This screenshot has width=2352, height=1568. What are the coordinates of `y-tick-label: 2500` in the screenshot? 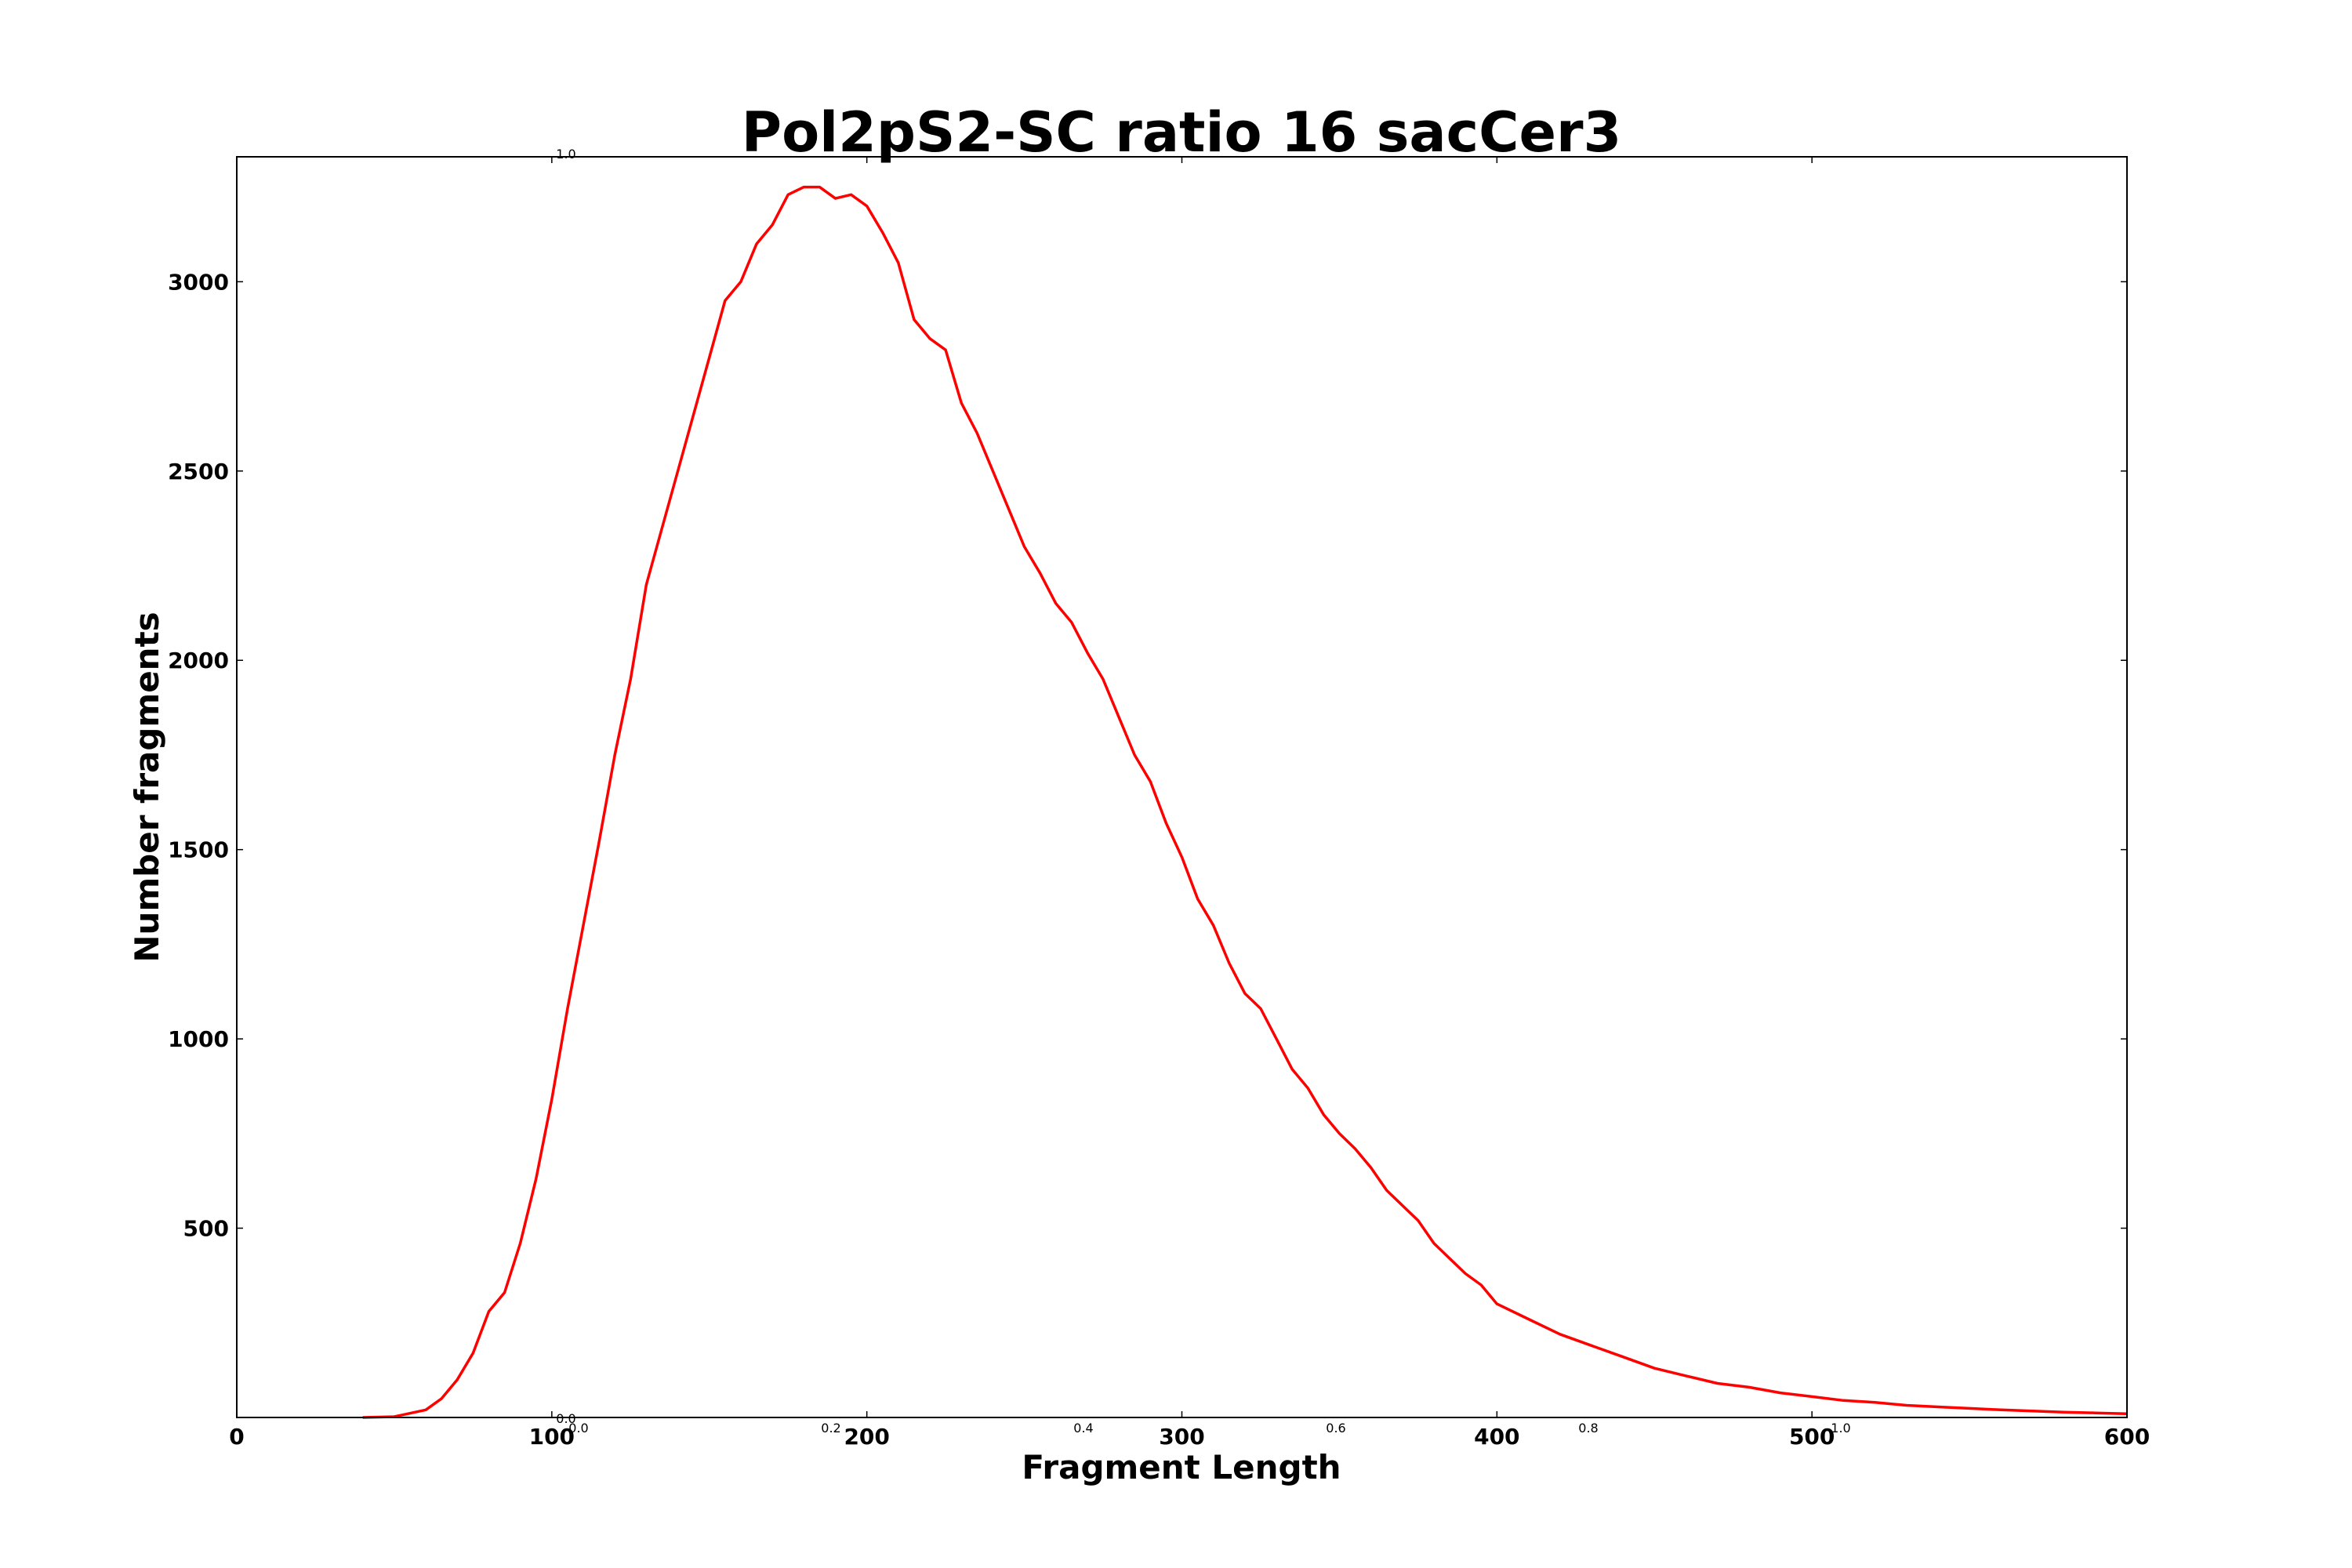 It's located at (198, 472).